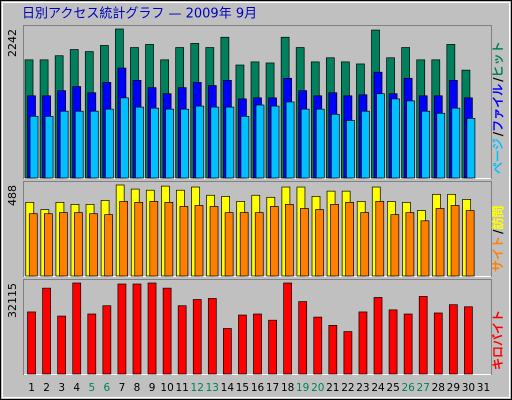 Image resolution: width=512 pixels, height=400 pixels. What do you see at coordinates (12, 43) in the screenshot?
I see `y-tick-label: 2242` at bounding box center [12, 43].